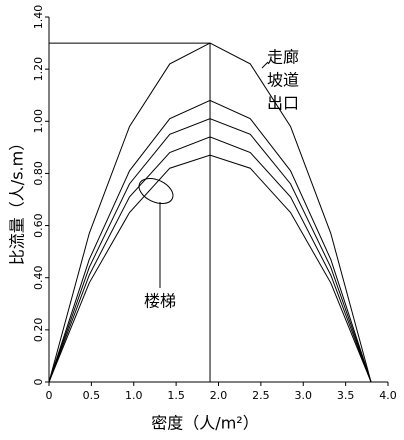 The width and height of the screenshot is (404, 440). Describe the element at coordinates (38, 69) in the screenshot. I see `y-tick-label: 1.20` at that location.